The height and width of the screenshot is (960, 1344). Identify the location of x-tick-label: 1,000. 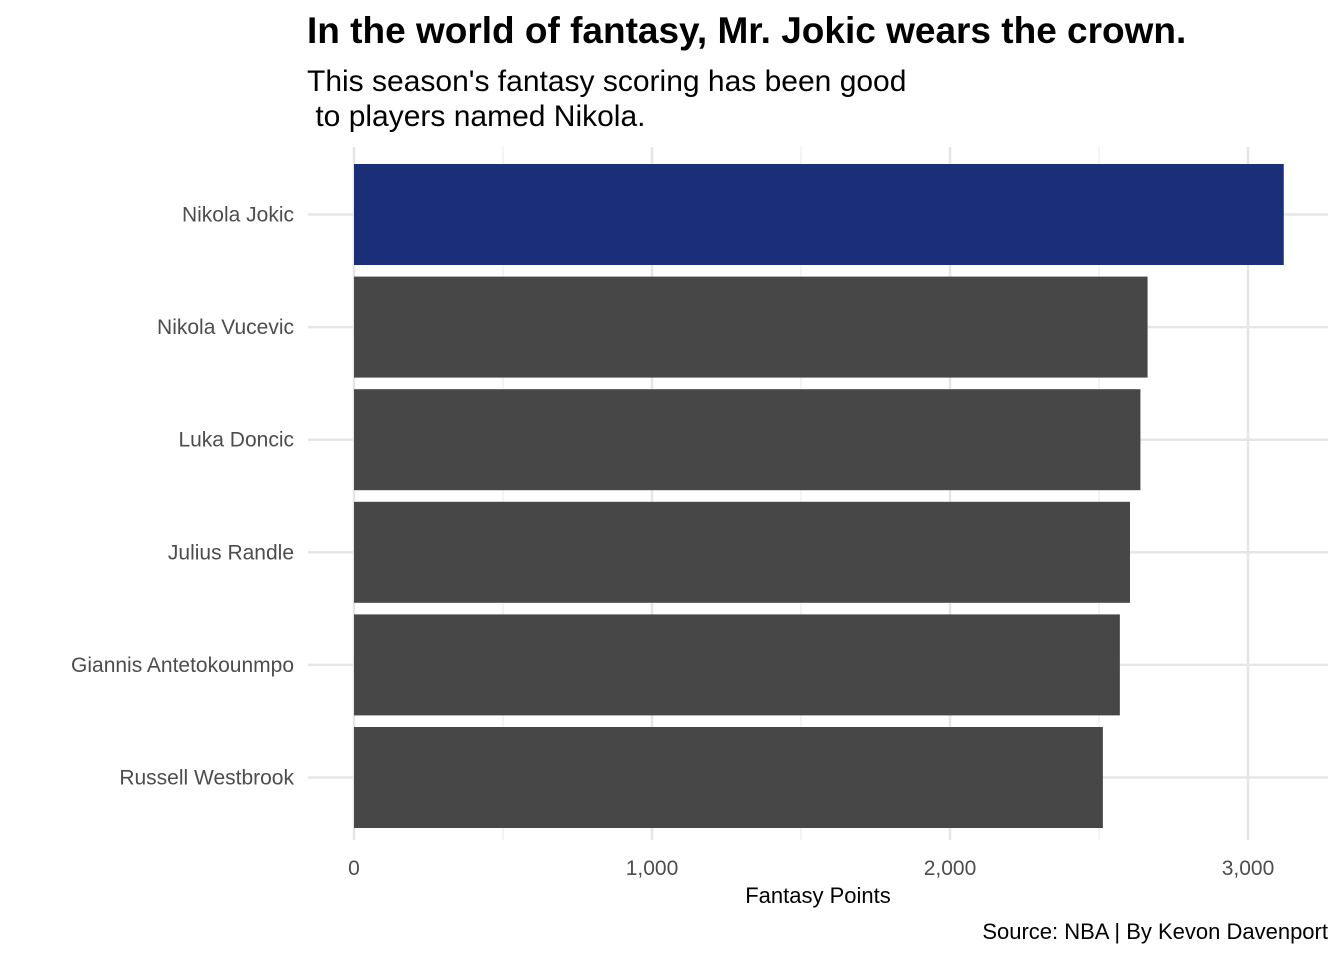
(652, 868).